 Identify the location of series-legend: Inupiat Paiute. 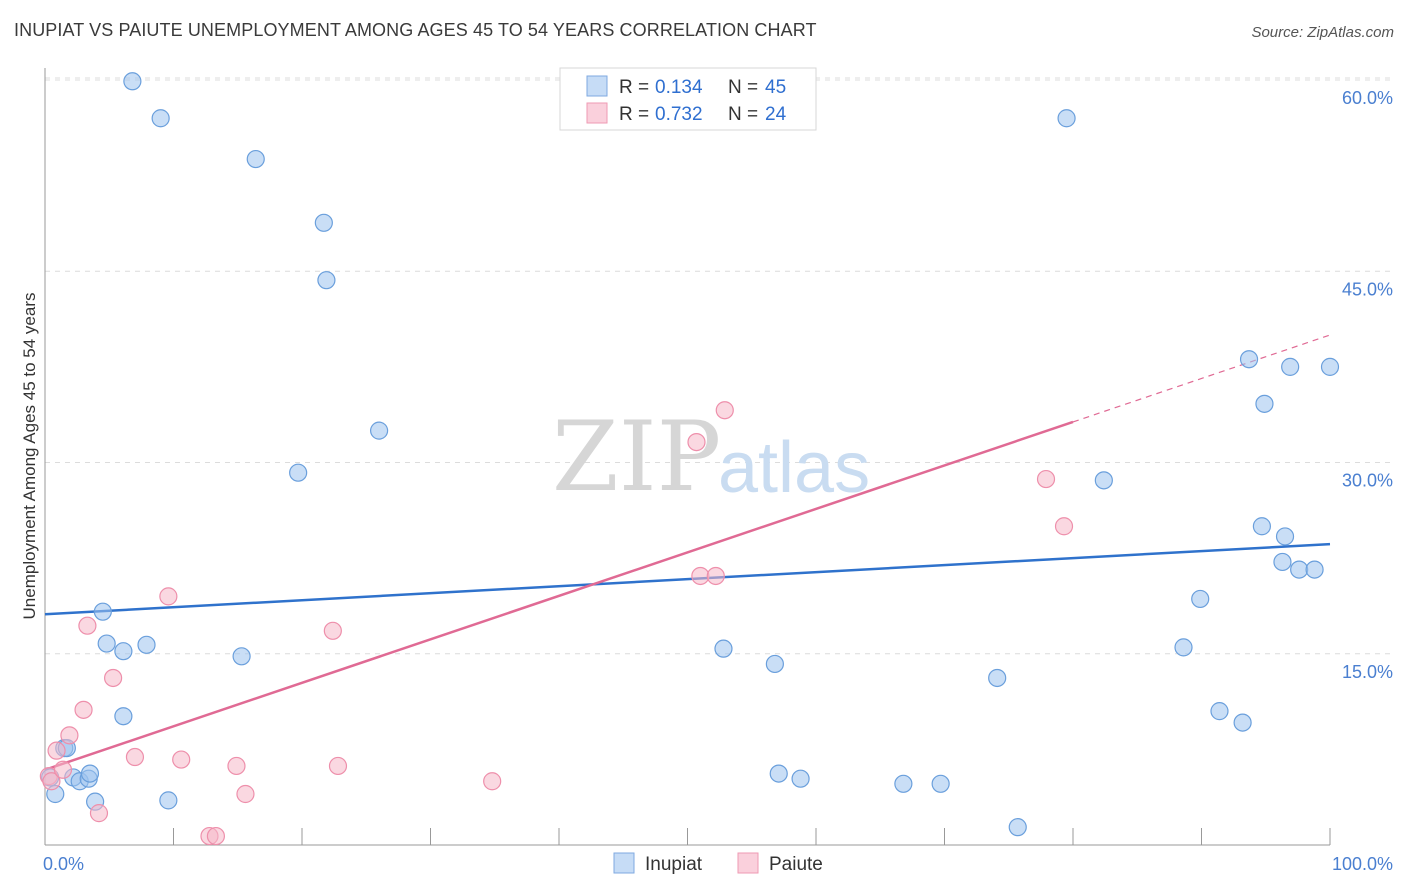
(718, 863).